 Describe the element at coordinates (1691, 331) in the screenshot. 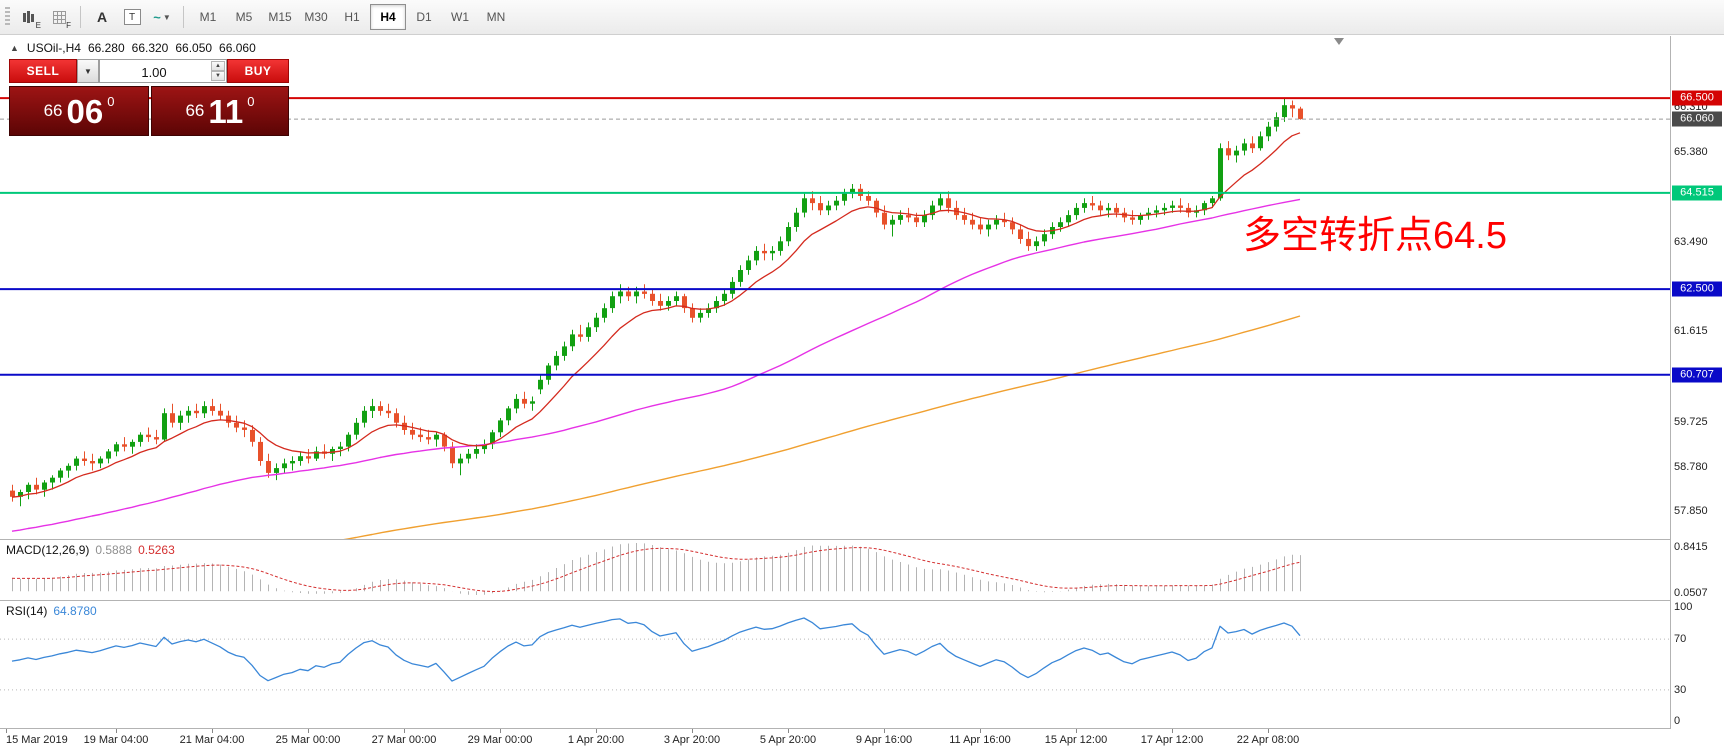

I see `price-axis-label: 61.615` at that location.